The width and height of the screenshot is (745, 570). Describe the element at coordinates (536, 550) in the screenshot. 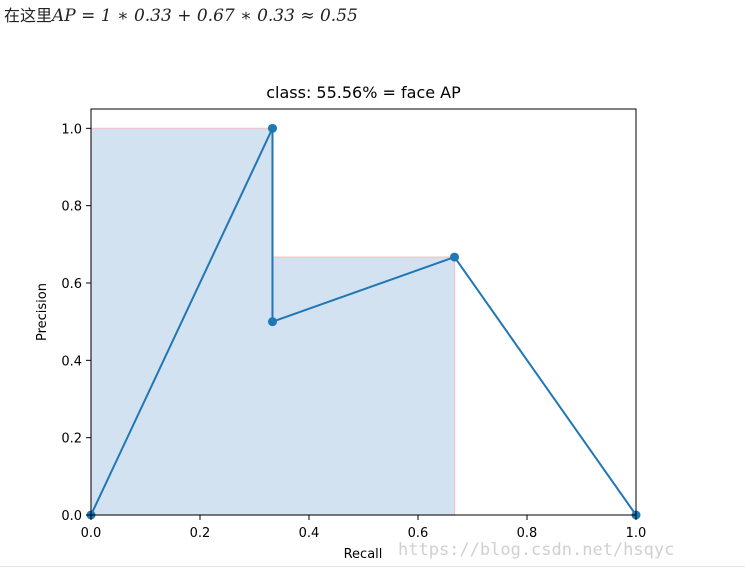

I see `watermark: https://blog.csdn.net/hsqyc` at that location.